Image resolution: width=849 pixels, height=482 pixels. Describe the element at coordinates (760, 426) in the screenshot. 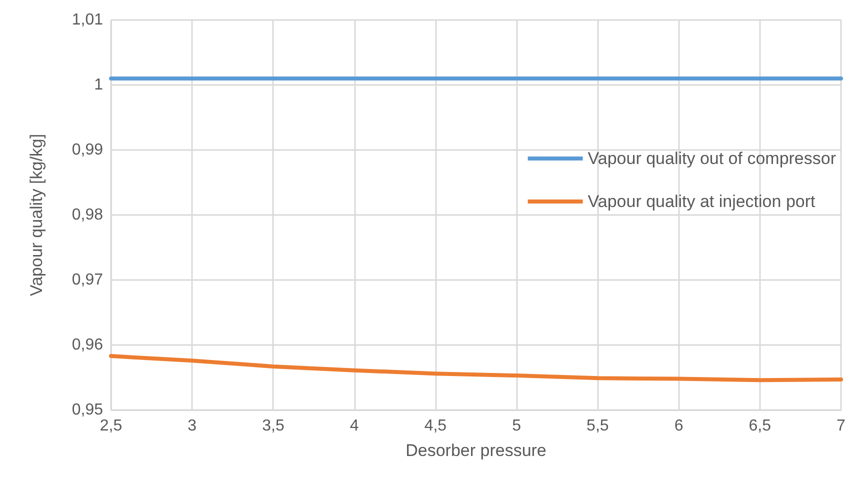

I see `x-tick-label: 6,5` at that location.